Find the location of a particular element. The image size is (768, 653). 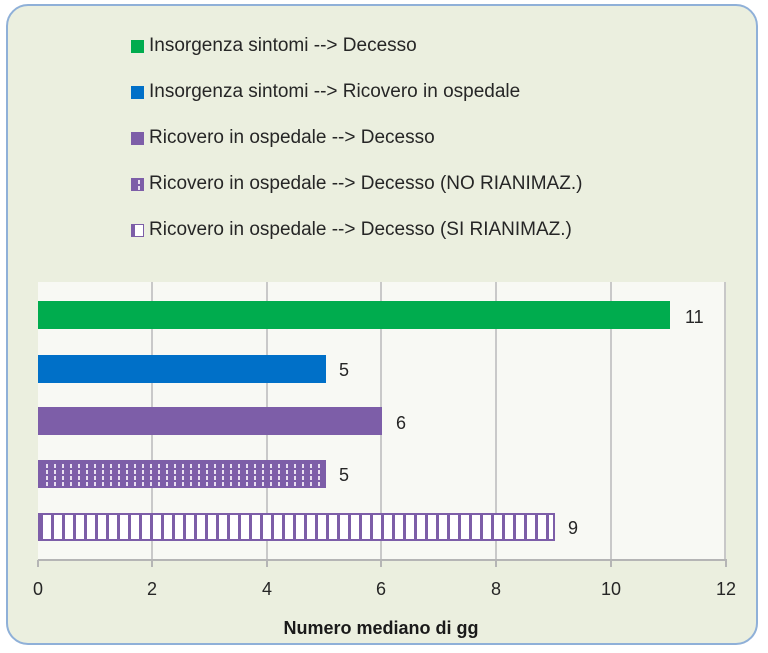

x-tick-label: 10 is located at coordinates (611, 589).